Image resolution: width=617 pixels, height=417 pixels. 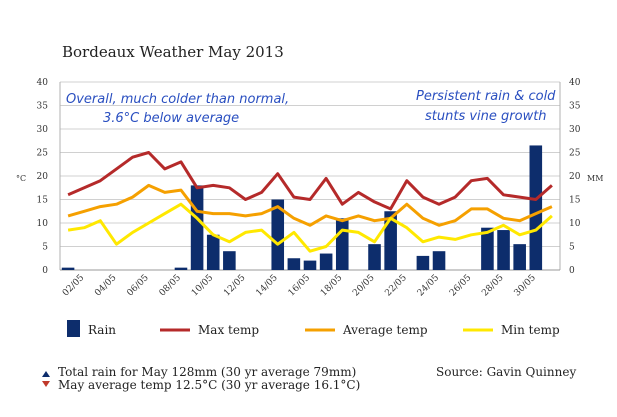 I want to click on legend-swatch-rain, so click(x=73, y=328).